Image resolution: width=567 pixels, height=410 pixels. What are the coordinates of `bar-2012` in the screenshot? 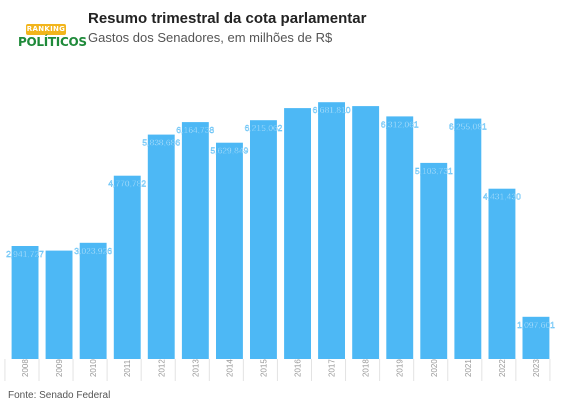 It's located at (161, 246).